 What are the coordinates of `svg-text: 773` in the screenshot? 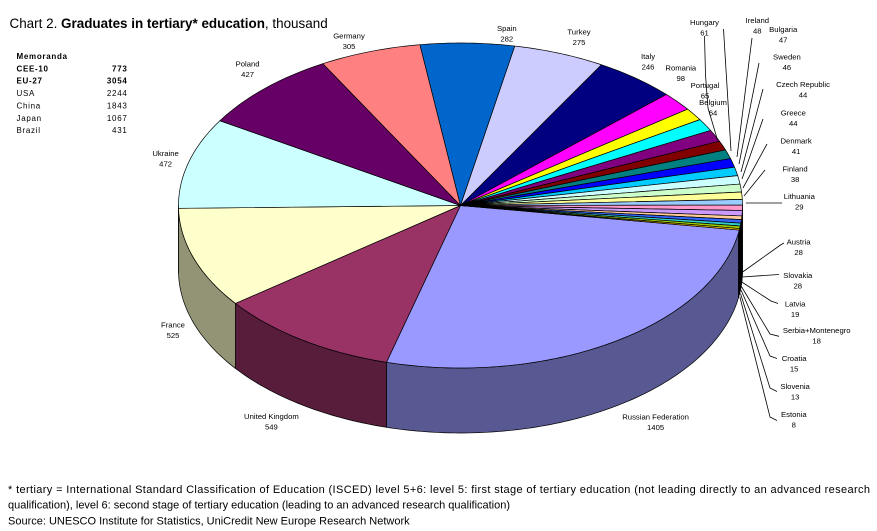 It's located at (119, 68).